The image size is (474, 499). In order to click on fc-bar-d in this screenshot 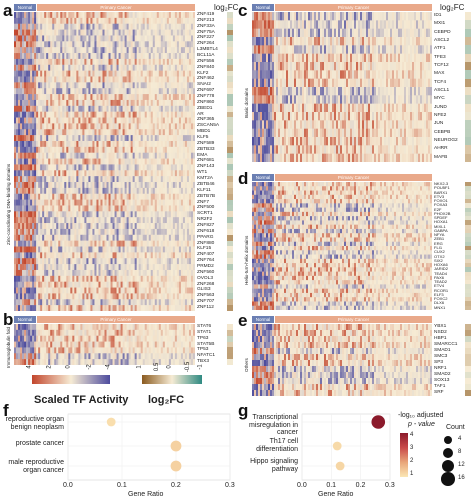, I will do `click(468, 246)`.